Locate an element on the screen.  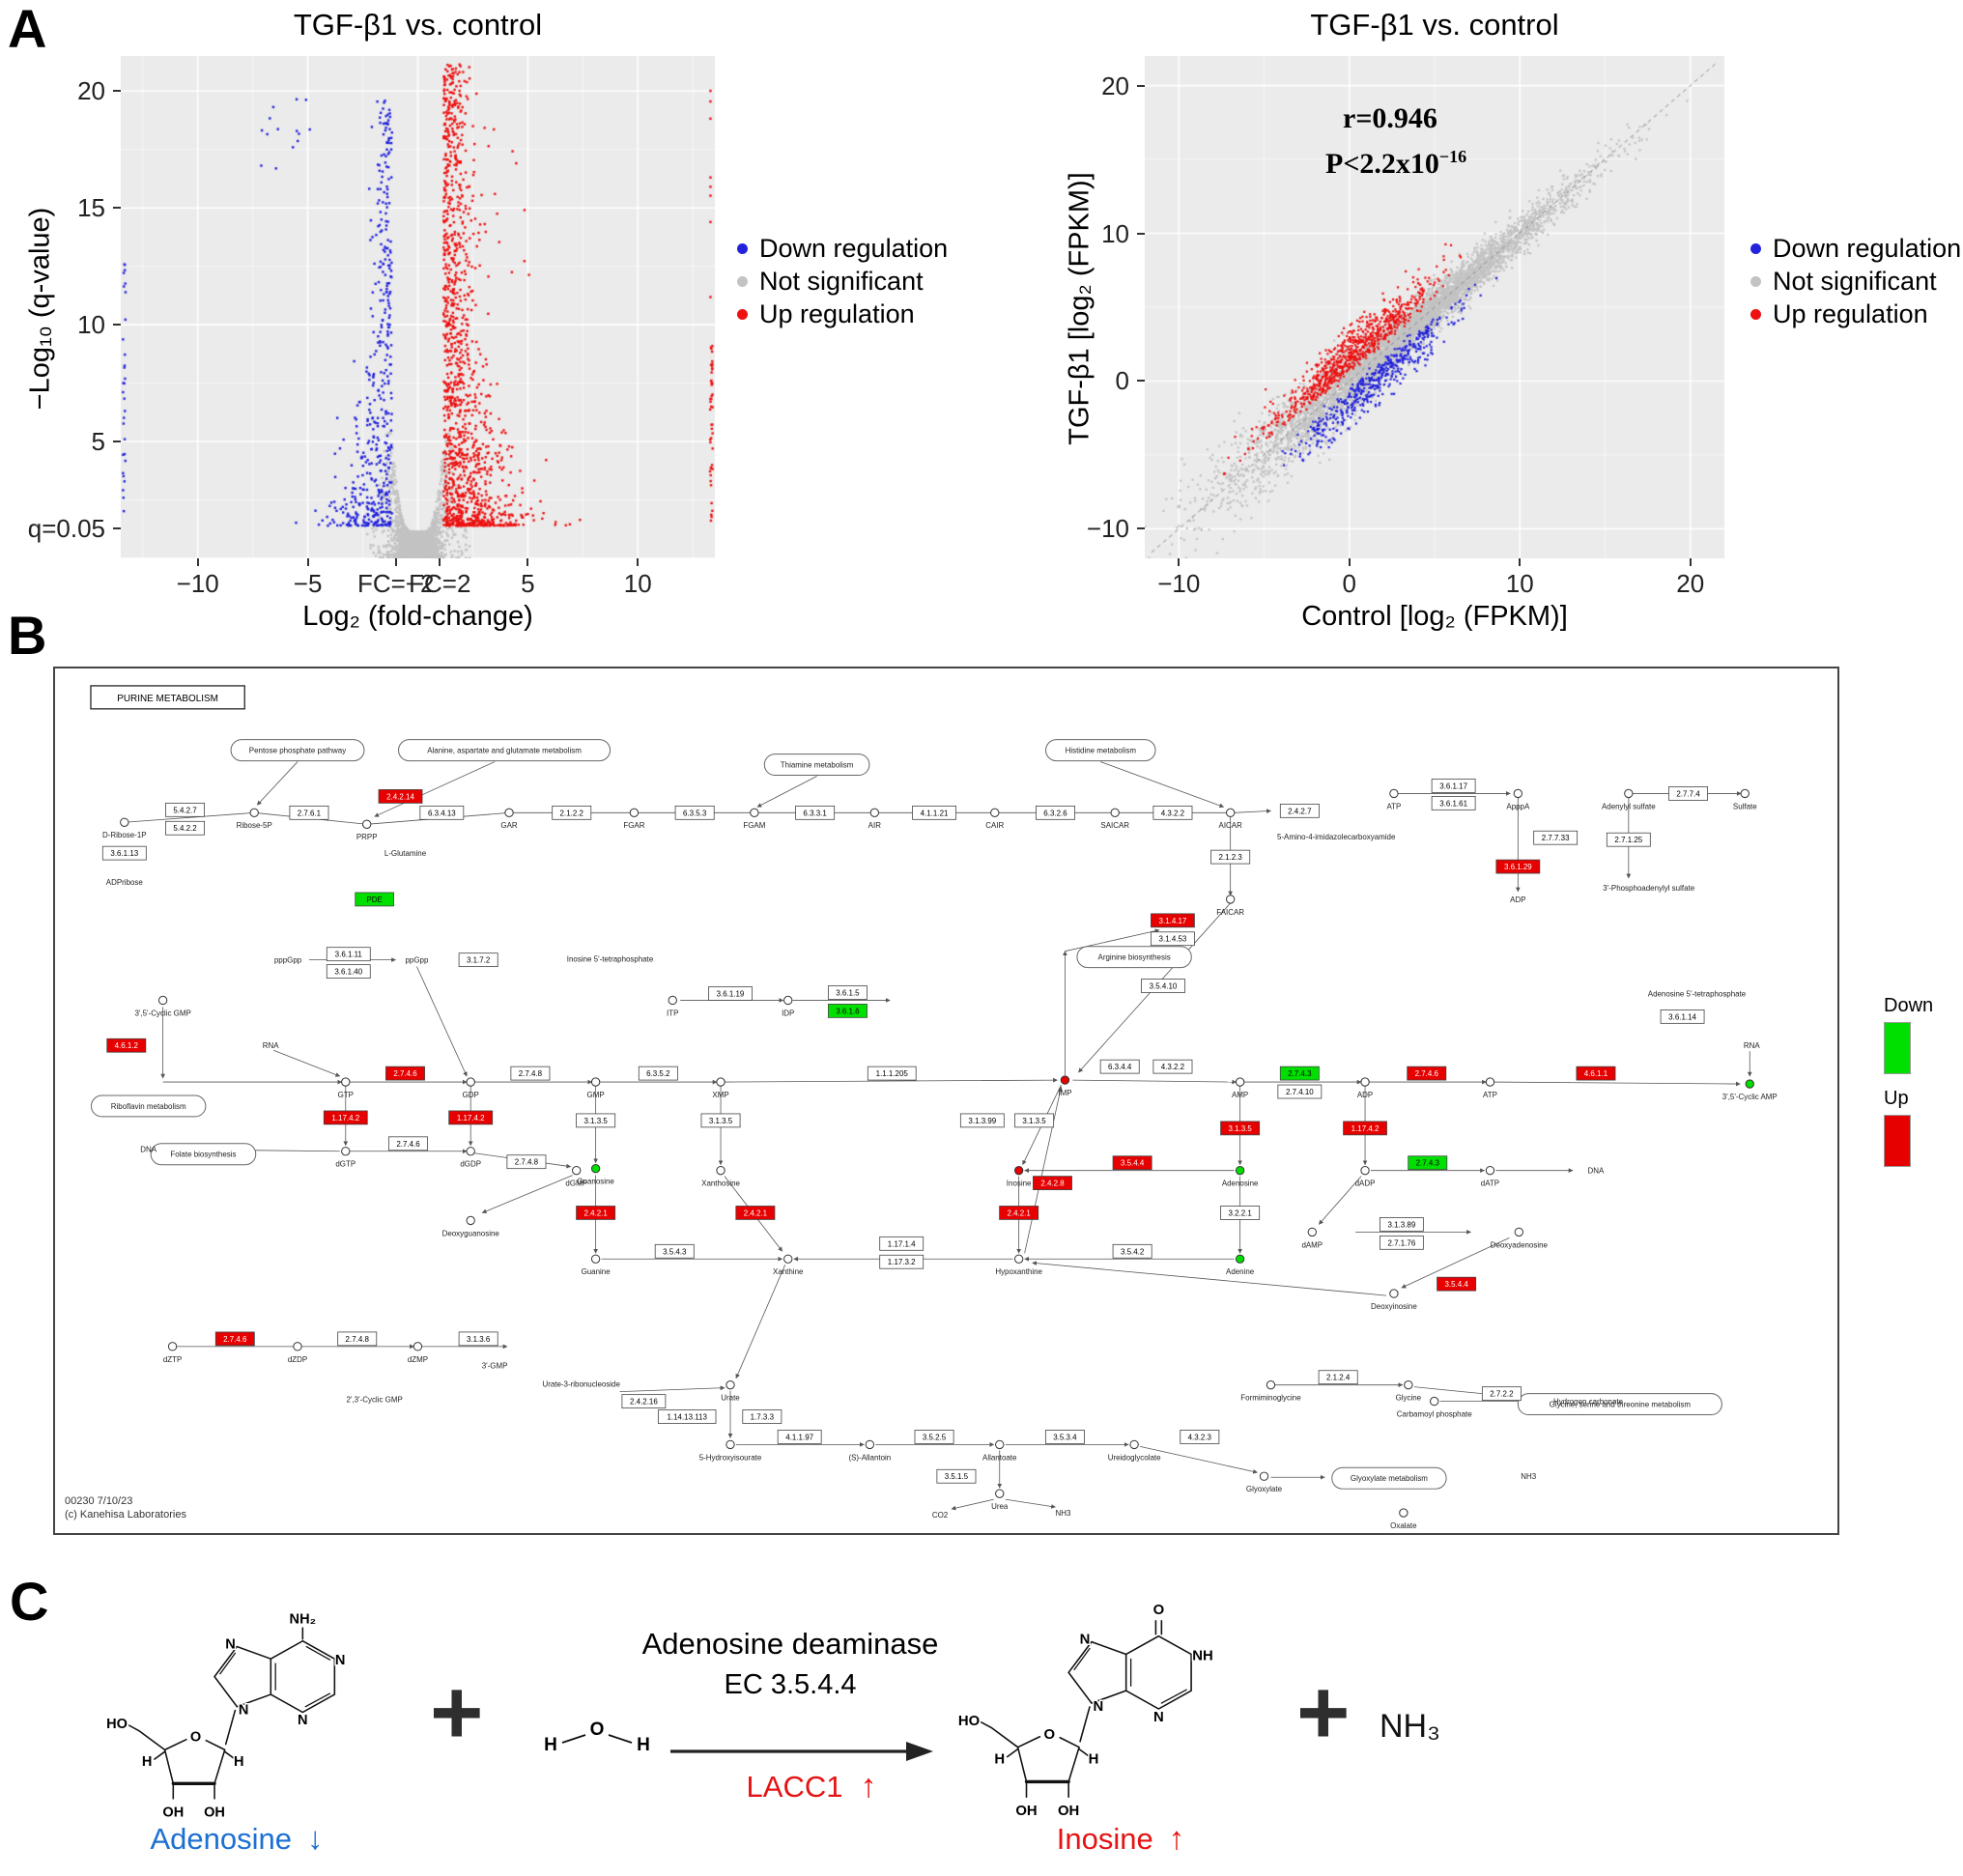
pathway-text: 2.1.2.4 is located at coordinates (1338, 1378).